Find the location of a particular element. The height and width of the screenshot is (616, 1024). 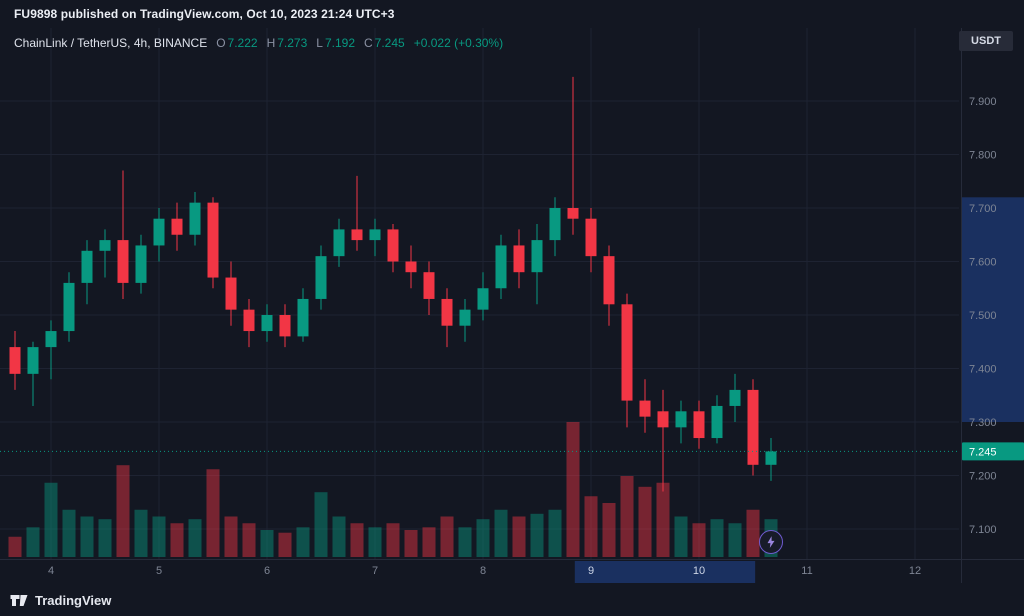

svg-text: 7.500 is located at coordinates (983, 316).